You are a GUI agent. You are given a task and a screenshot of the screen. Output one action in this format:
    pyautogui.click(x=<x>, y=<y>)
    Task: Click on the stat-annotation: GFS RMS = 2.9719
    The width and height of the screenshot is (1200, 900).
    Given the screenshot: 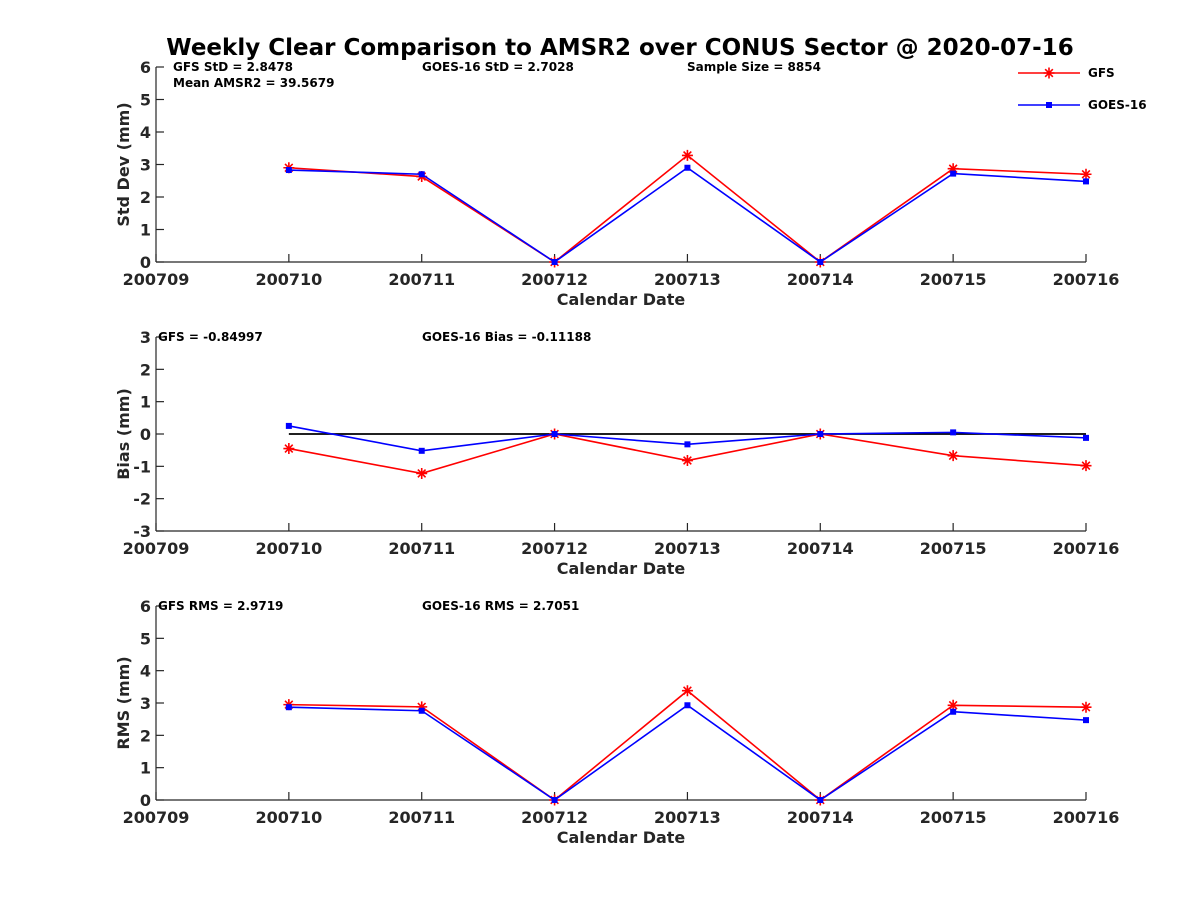 What is the action you would take?
    pyautogui.click(x=220, y=606)
    